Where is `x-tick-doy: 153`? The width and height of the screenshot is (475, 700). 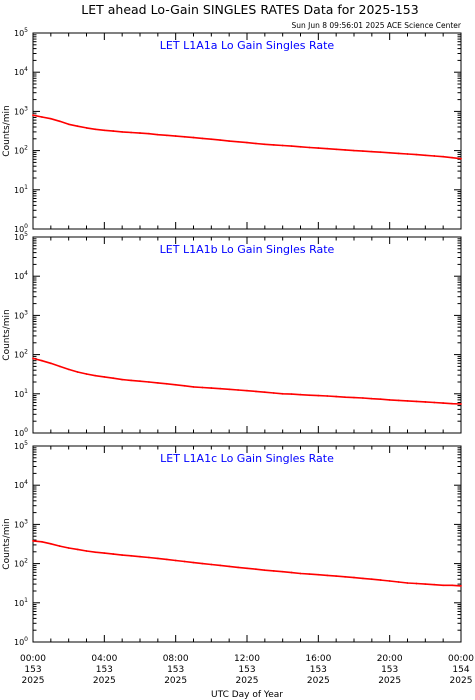
x-tick-doy: 153 is located at coordinates (389, 670).